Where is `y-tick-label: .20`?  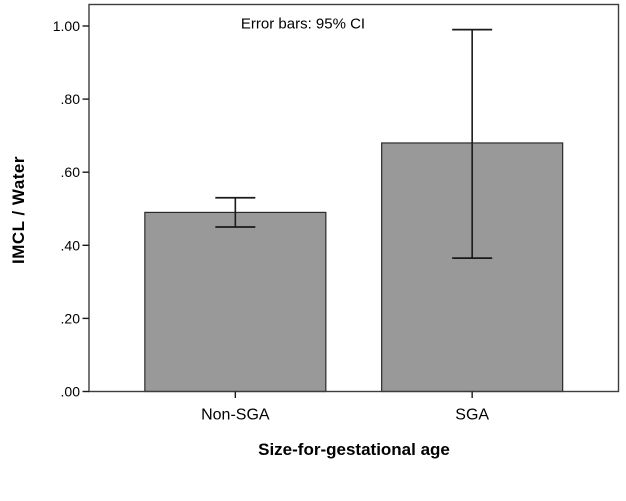
y-tick-label: .20 is located at coordinates (71, 318).